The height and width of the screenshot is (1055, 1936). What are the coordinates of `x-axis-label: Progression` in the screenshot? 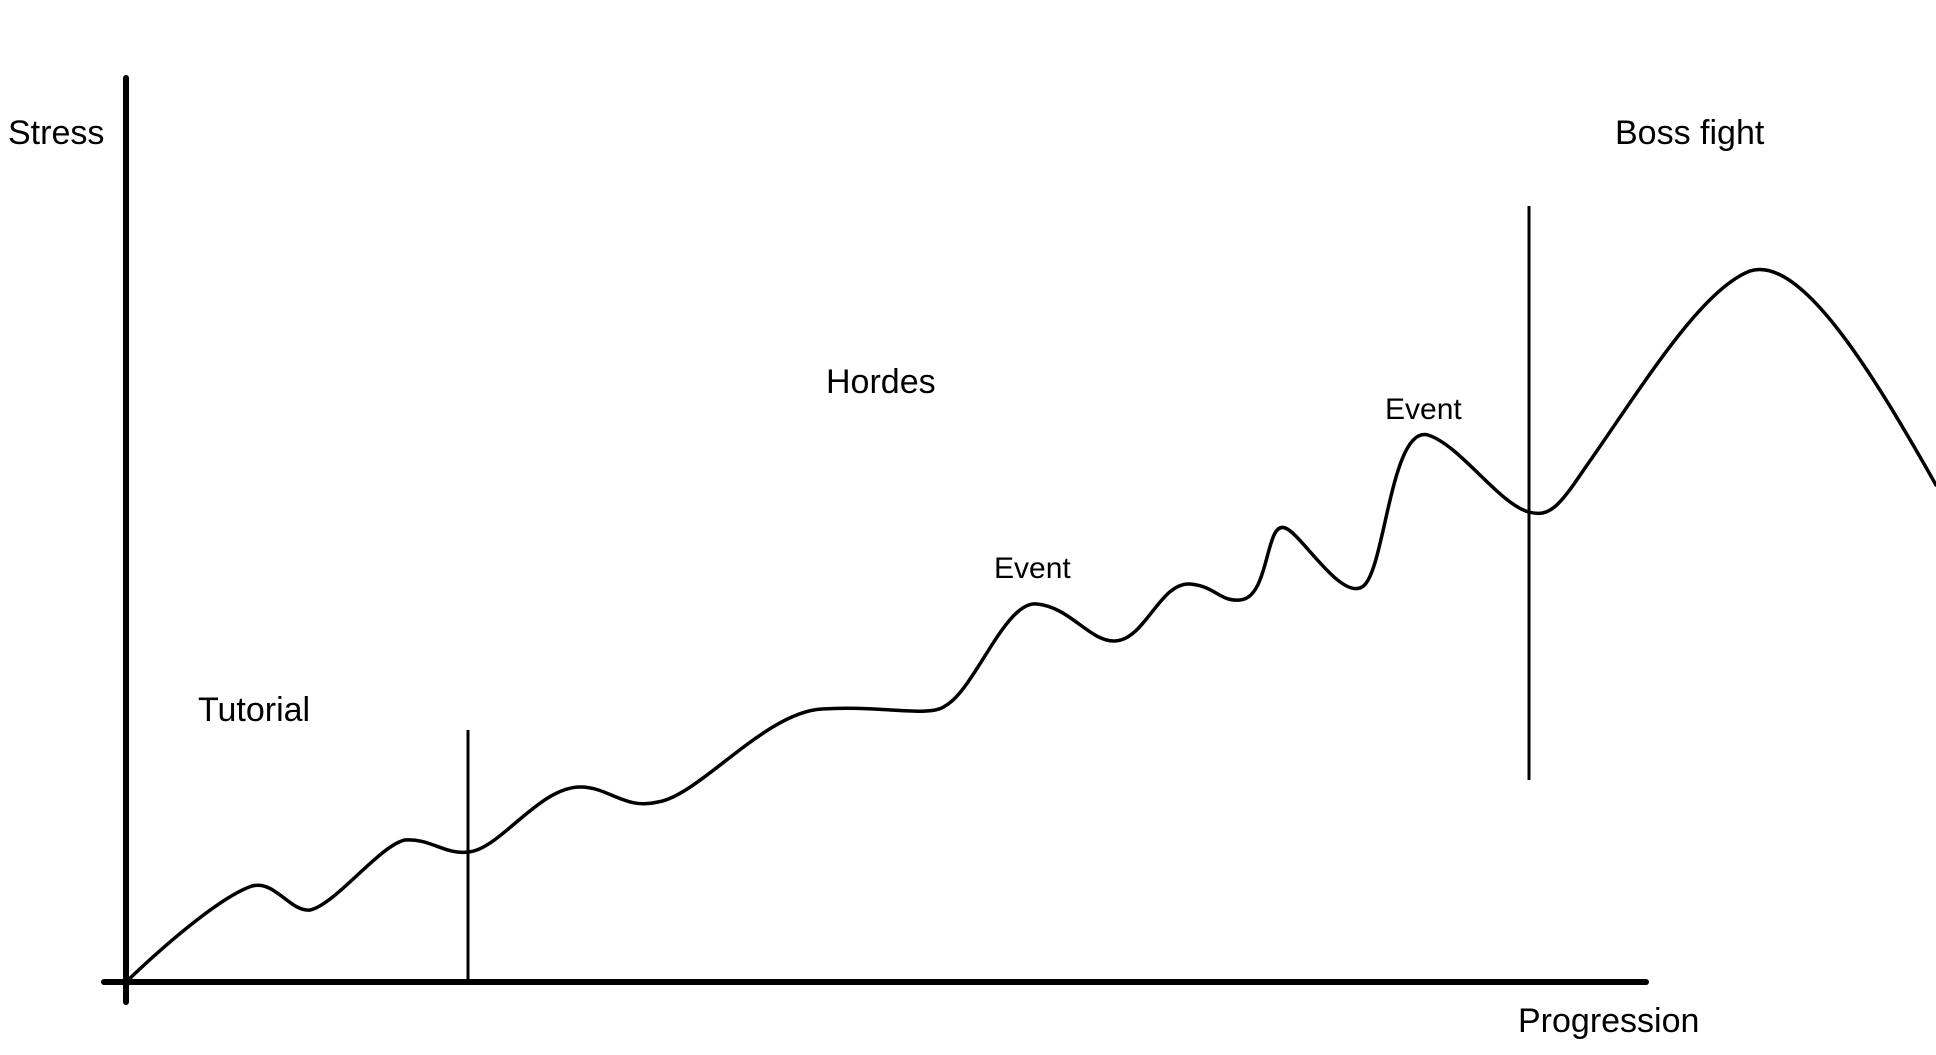 It's located at (1608, 1021).